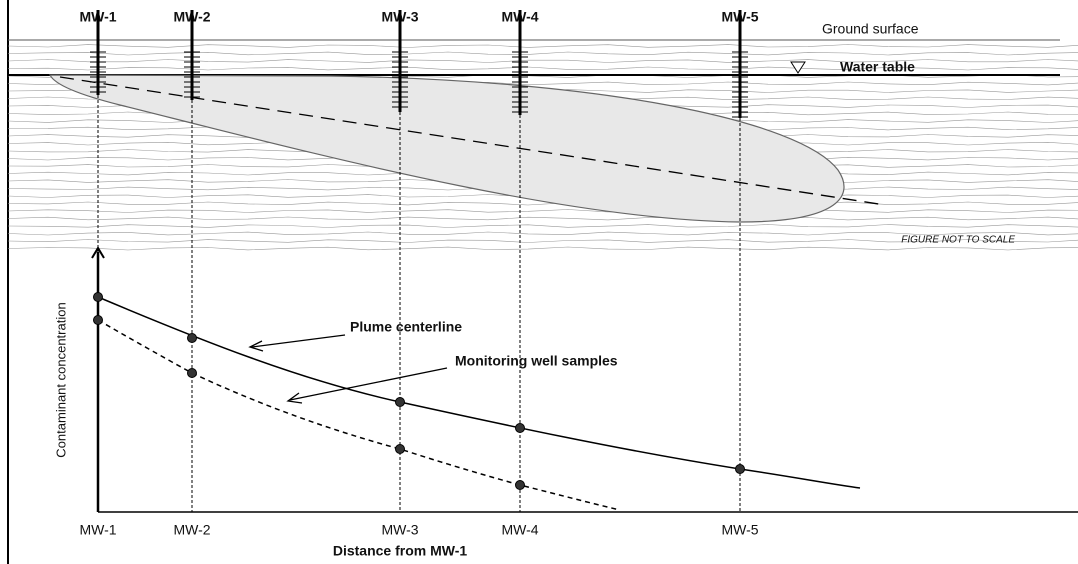  I want to click on well-bottom-label: MW-1, so click(97, 530).